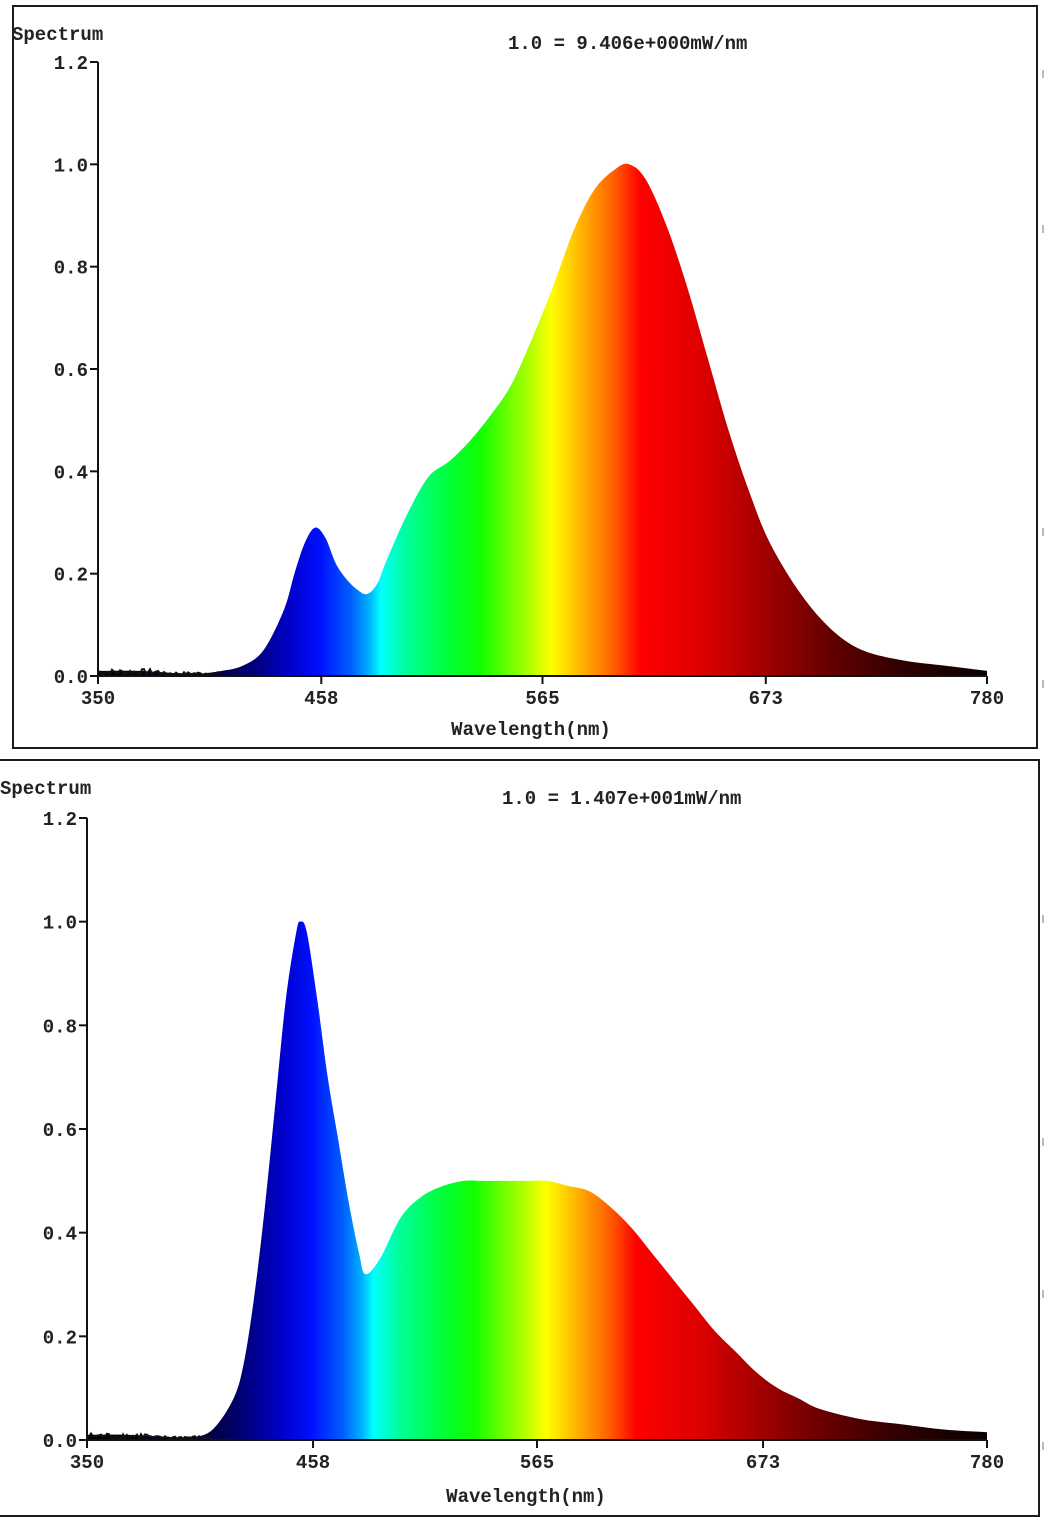 The image size is (1048, 1518). Describe the element at coordinates (45, 789) in the screenshot. I see `chart-title-2: Spectrum` at that location.